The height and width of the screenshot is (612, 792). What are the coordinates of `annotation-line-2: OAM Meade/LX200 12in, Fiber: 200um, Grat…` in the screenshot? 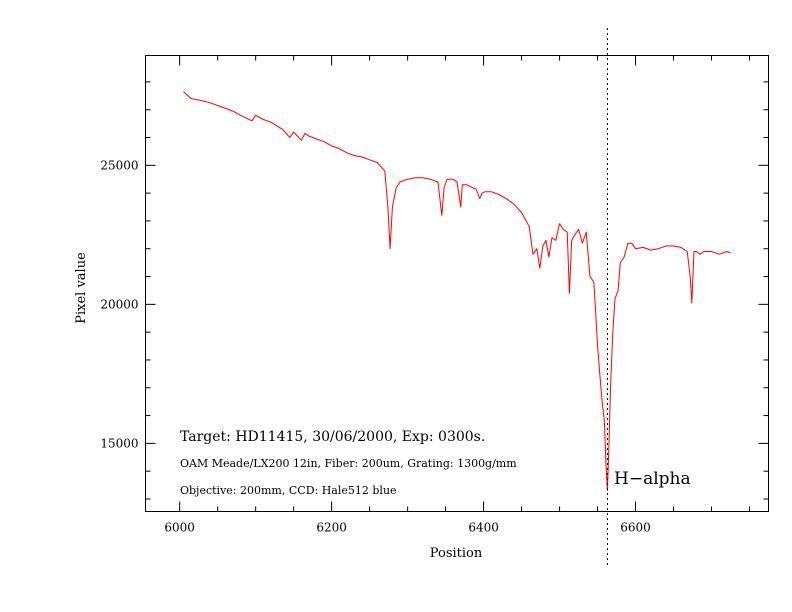 It's located at (348, 463).